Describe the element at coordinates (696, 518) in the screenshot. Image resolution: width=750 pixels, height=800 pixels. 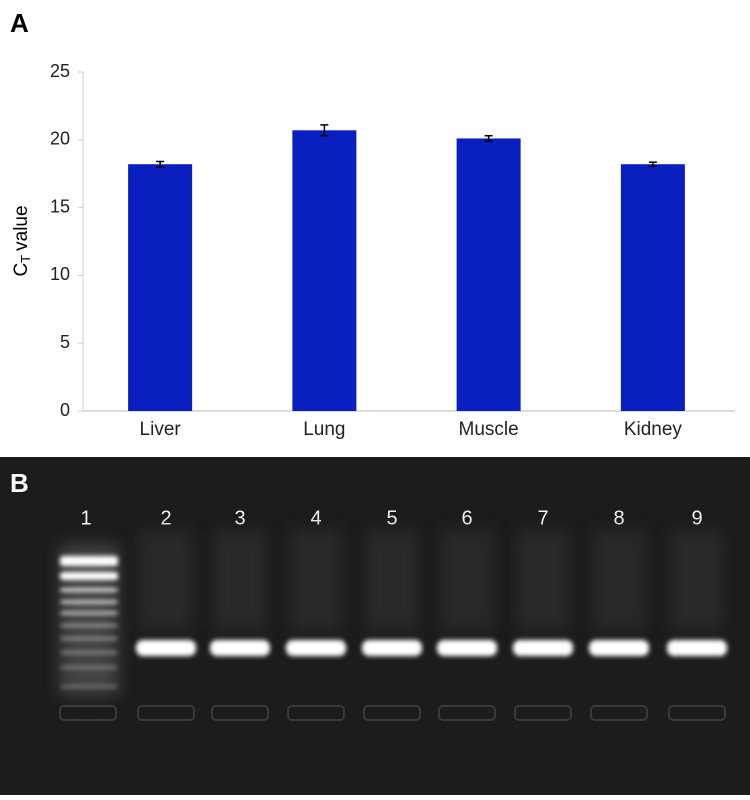
I see `lane-label: 9` at that location.